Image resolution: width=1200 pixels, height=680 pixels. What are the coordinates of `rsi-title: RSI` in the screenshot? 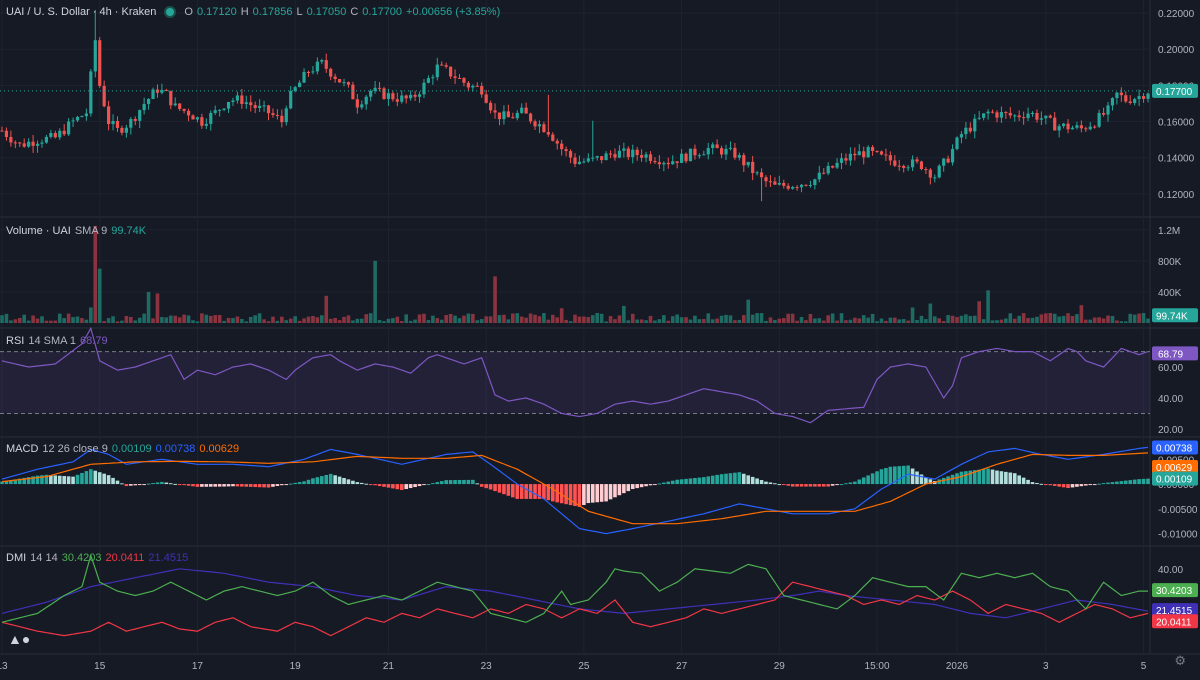 It's located at (15, 341).